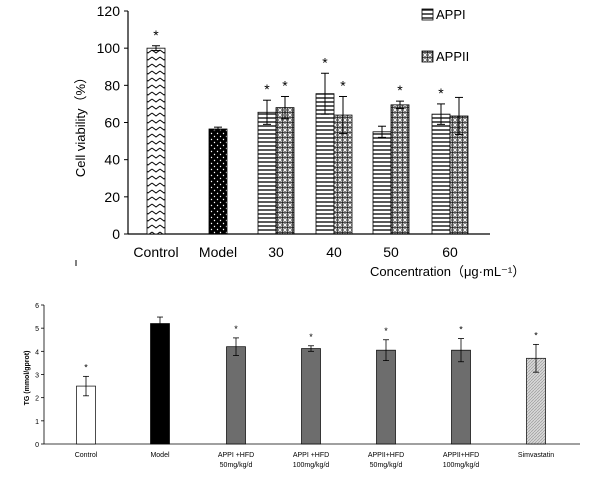  Describe the element at coordinates (447, 271) in the screenshot. I see `top-x-axis-label: Concentration（μg·mL⁻¹）` at that location.